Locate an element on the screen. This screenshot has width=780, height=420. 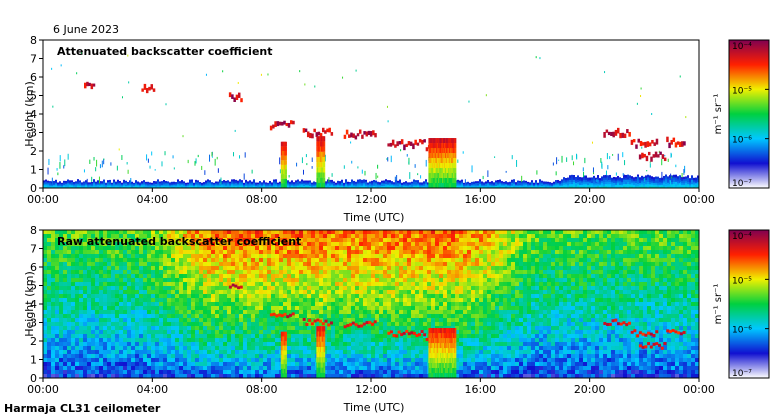
cloud-echo is located at coordinates (411, 143).